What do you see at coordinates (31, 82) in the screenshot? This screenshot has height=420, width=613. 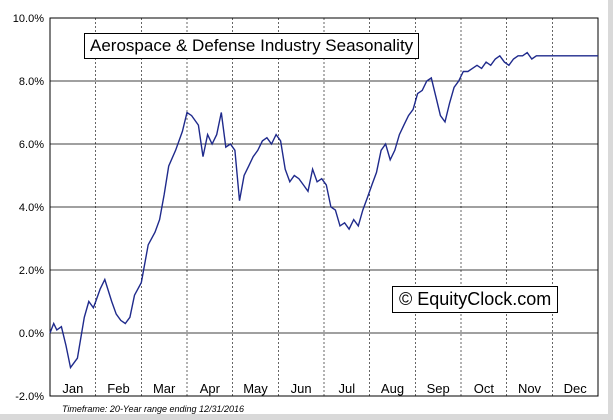 I see `y-tick-label: 8.0%` at bounding box center [31, 82].